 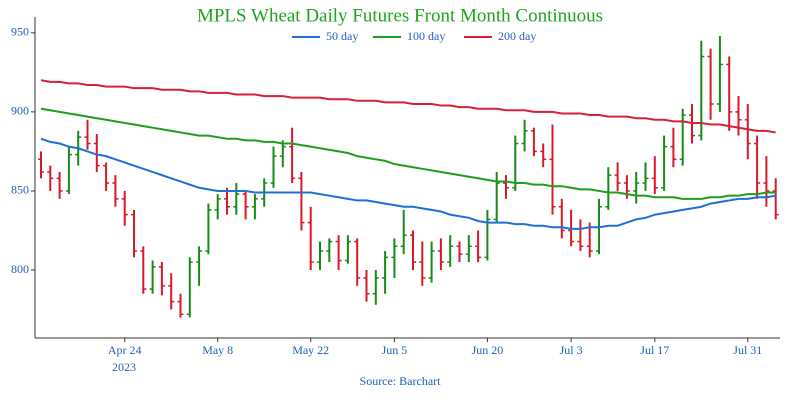 What do you see at coordinates (124, 367) in the screenshot?
I see `x-year-label: 2023` at bounding box center [124, 367].